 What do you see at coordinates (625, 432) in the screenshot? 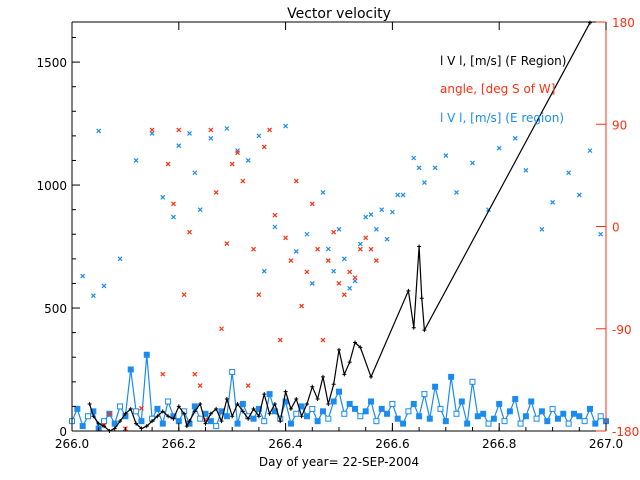
I see `y2-tick-label: -180` at bounding box center [625, 432].